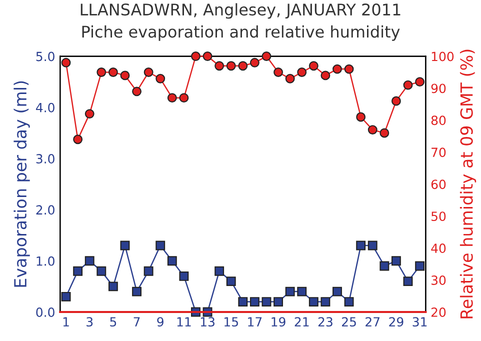  What do you see at coordinates (279, 322) in the screenshot?
I see `x-tick-label: 19` at bounding box center [279, 322].